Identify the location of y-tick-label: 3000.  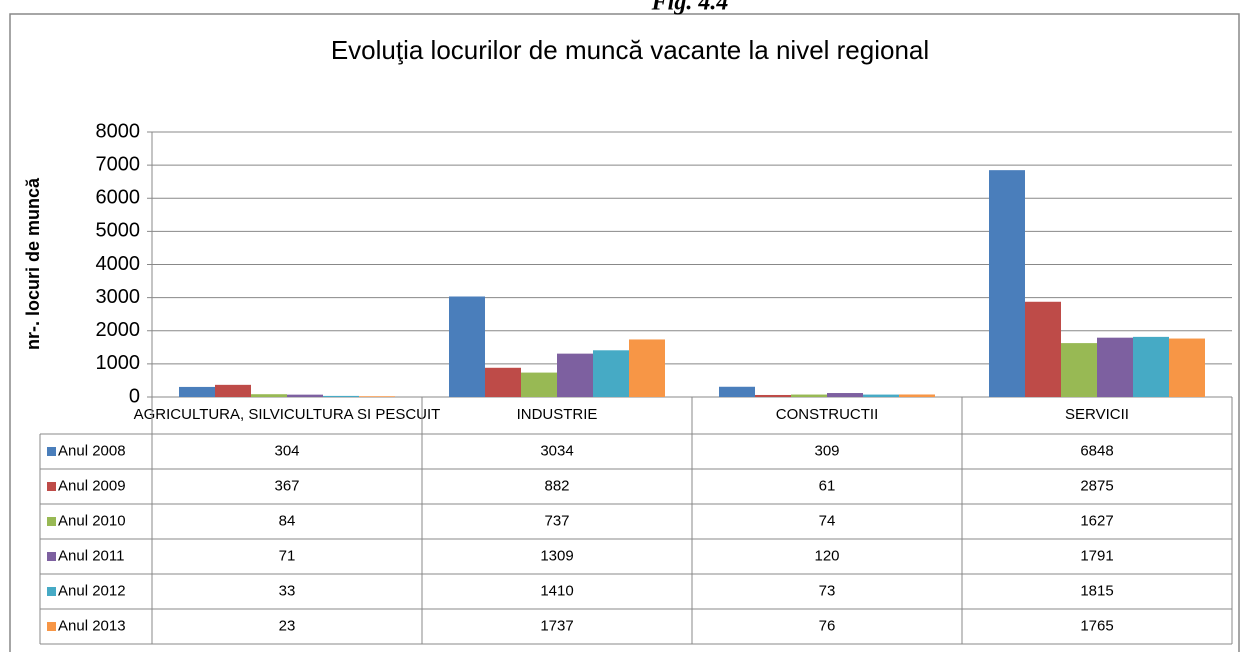
(118, 297).